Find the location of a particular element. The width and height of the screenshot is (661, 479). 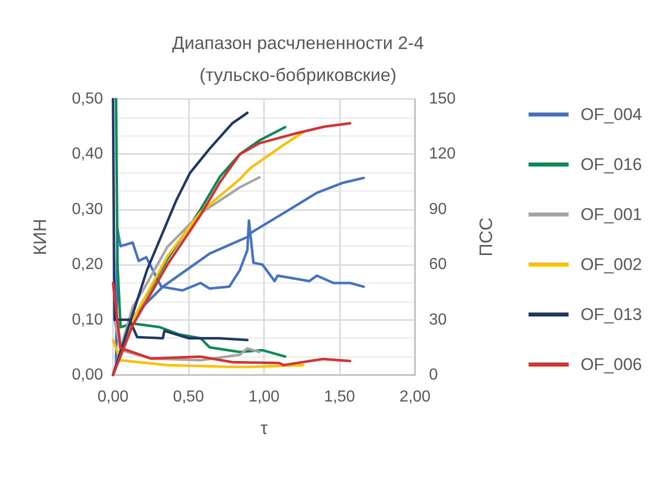

legend-label: OF_002 is located at coordinates (611, 264).